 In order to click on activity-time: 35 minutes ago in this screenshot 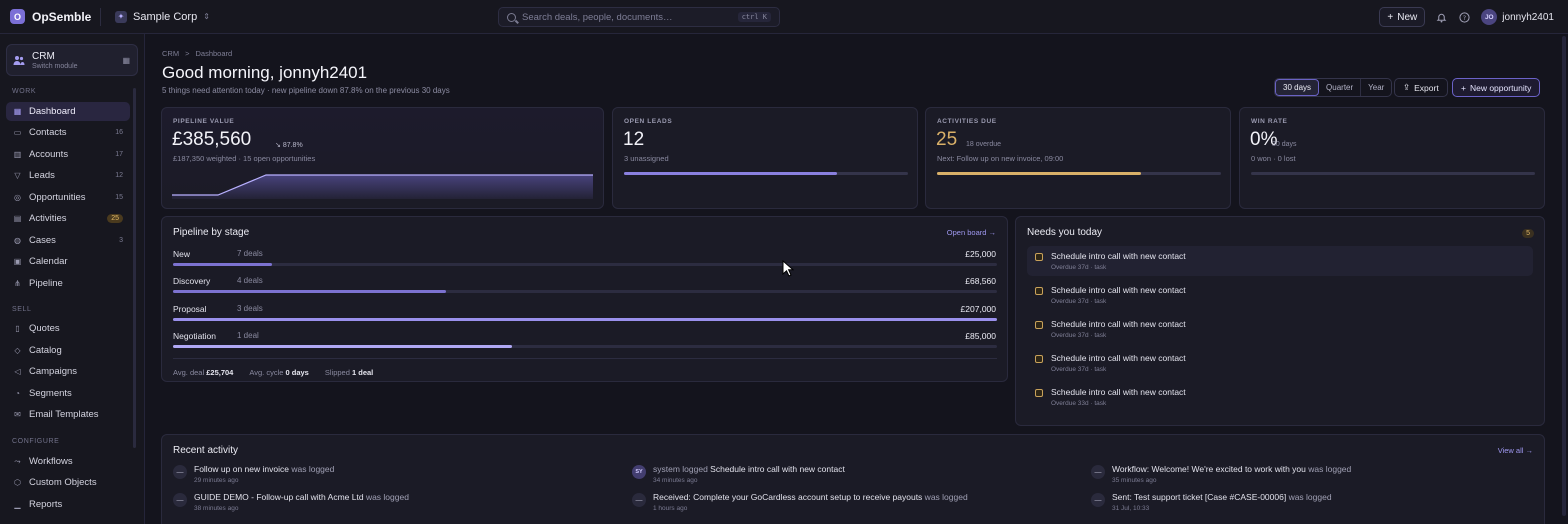, I will do `click(1134, 480)`.